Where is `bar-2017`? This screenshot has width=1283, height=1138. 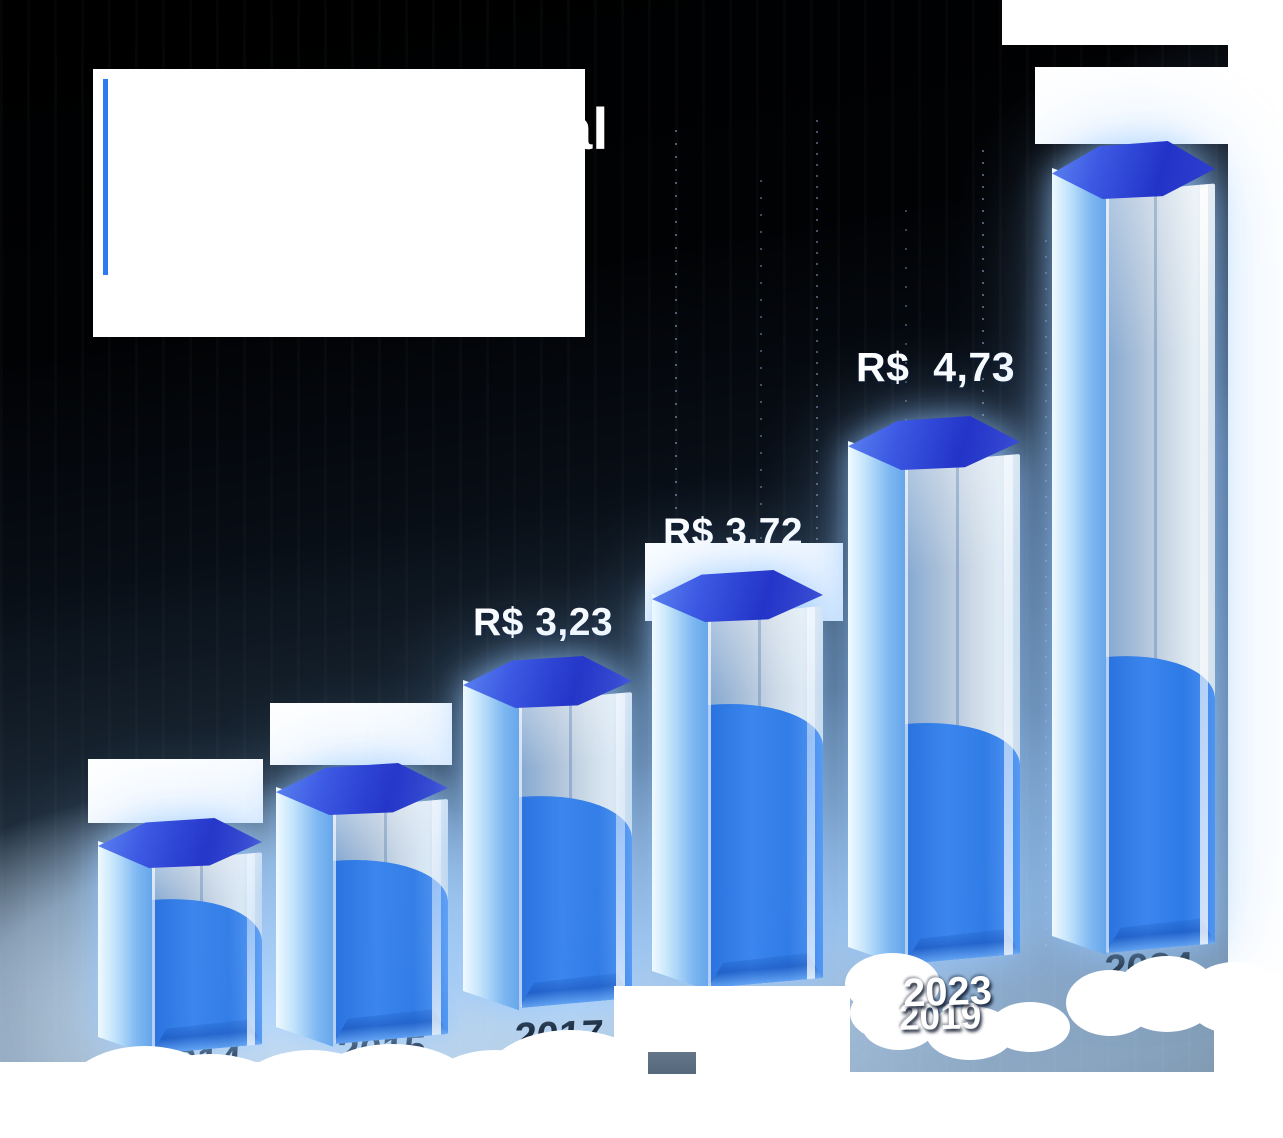 bar-2017 is located at coordinates (547, 833).